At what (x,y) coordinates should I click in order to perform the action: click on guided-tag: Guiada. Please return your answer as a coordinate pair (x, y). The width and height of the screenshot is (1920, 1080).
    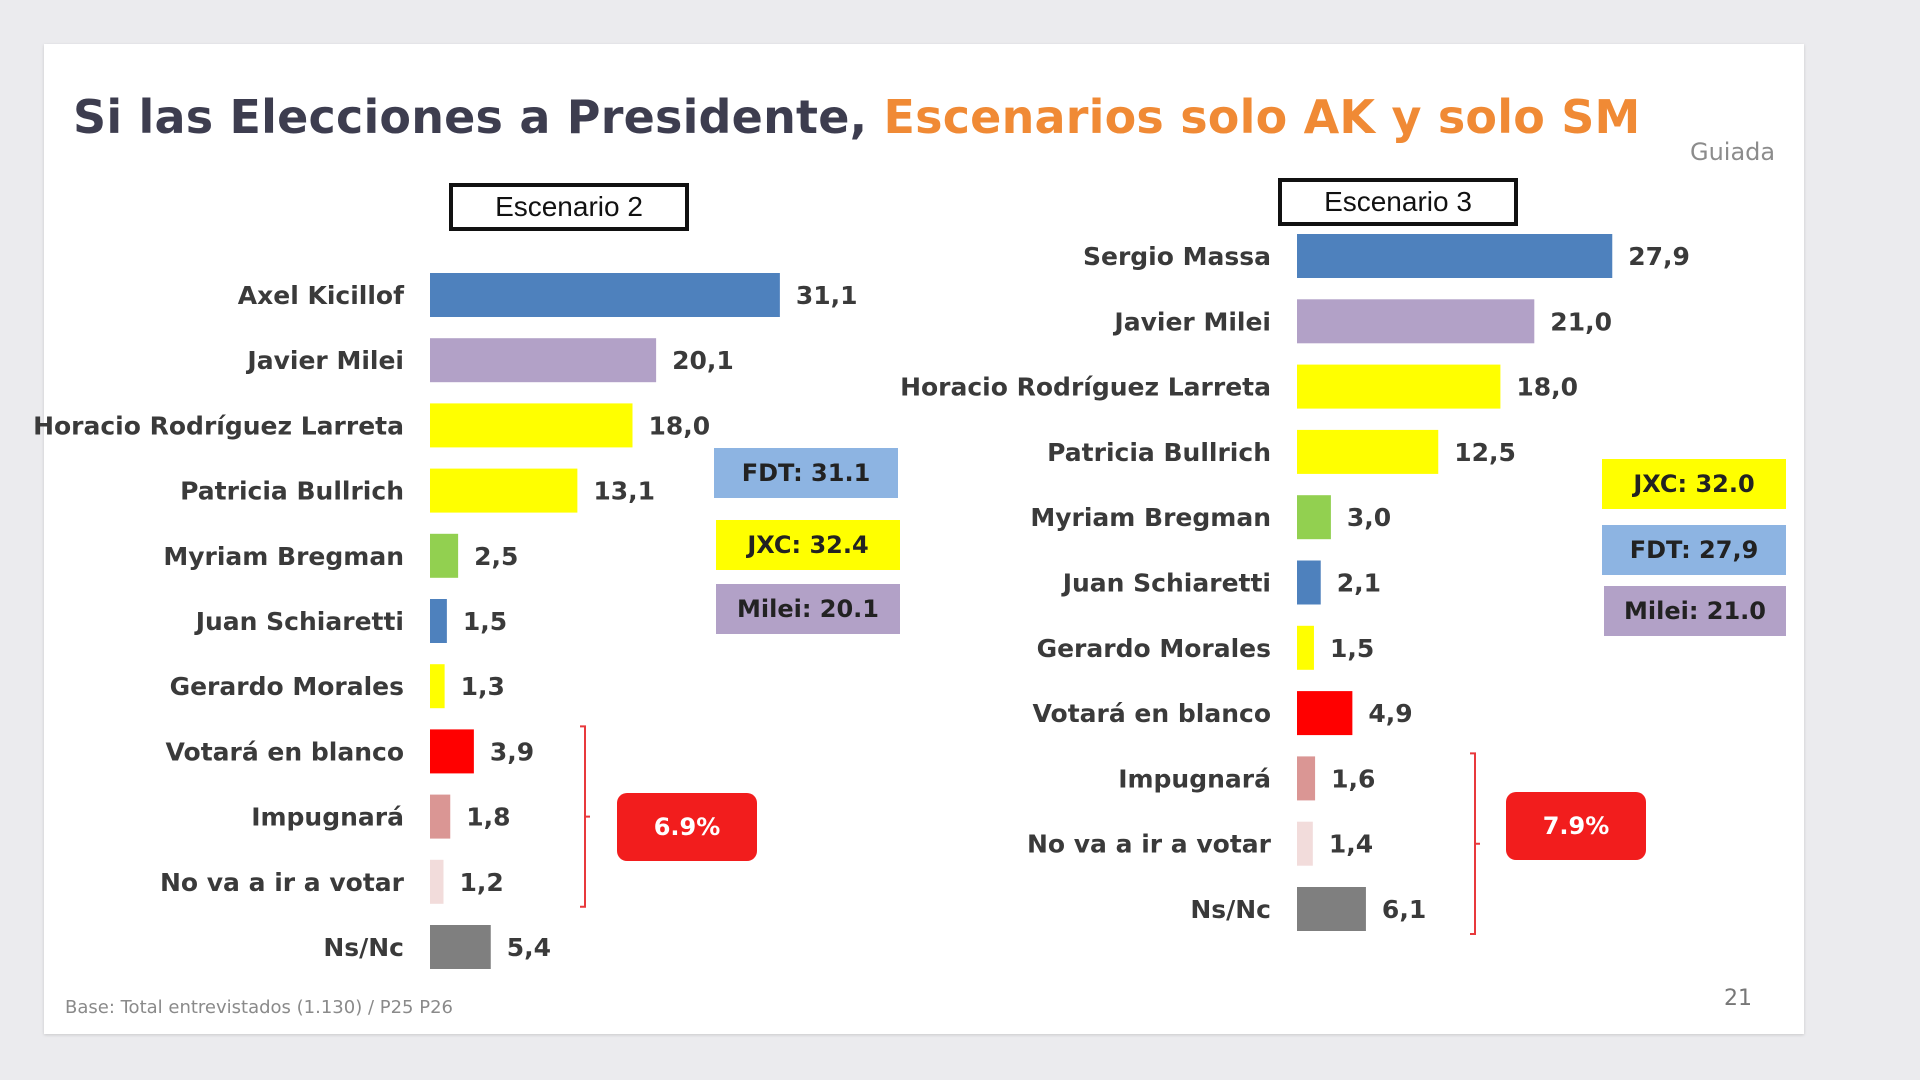
    Looking at the image, I should click on (1733, 152).